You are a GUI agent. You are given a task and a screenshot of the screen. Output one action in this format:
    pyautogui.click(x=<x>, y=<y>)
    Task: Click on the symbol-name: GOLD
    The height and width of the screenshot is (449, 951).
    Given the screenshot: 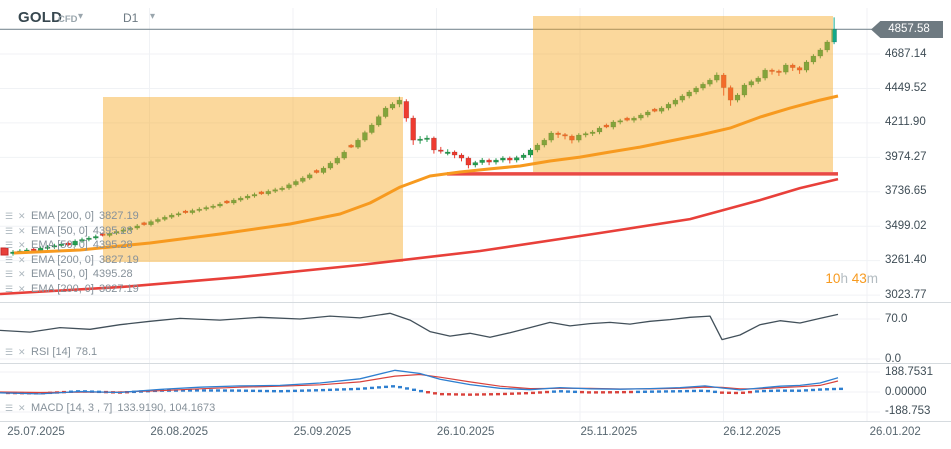 What is the action you would take?
    pyautogui.click(x=40, y=17)
    